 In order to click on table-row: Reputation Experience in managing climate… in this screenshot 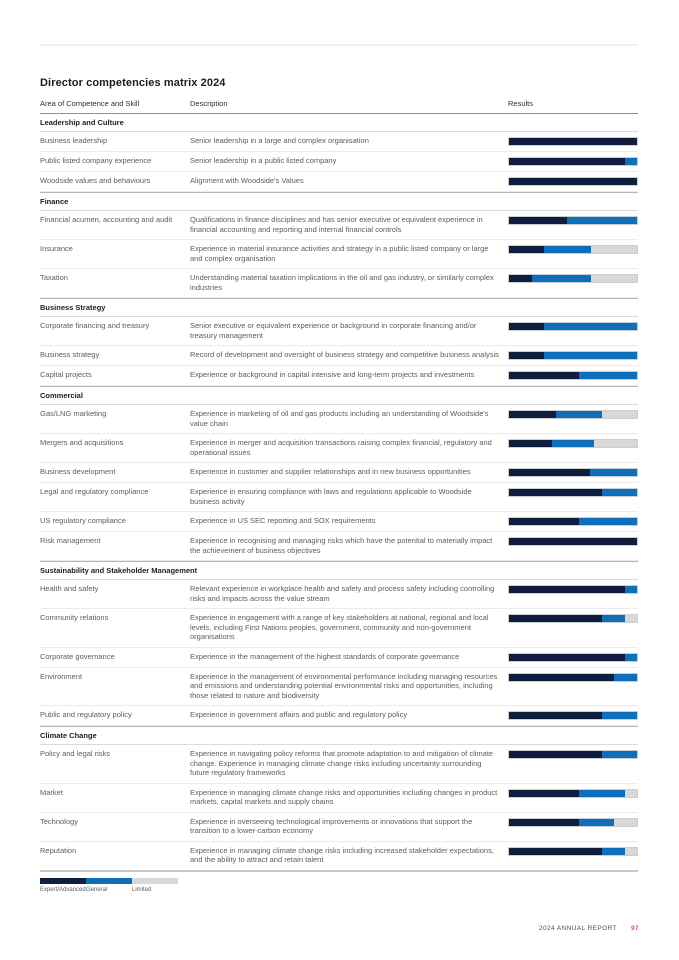, I will do `click(339, 856)`.